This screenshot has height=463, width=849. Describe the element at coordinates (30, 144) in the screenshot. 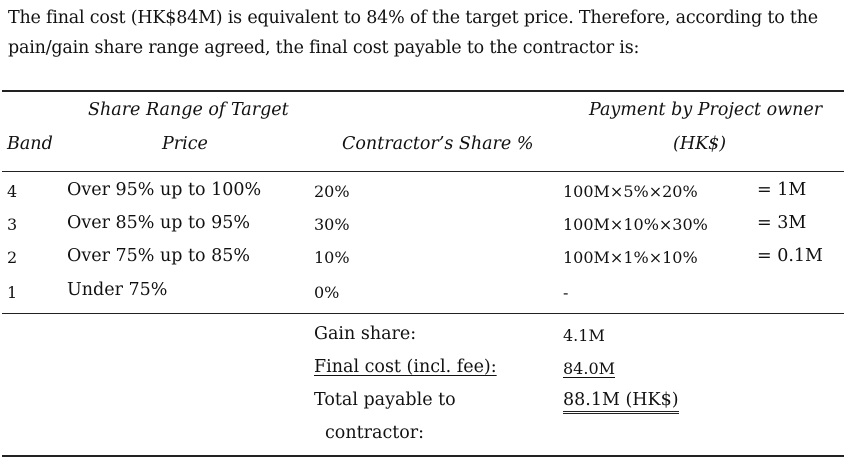

I see `header-band: Band` at that location.